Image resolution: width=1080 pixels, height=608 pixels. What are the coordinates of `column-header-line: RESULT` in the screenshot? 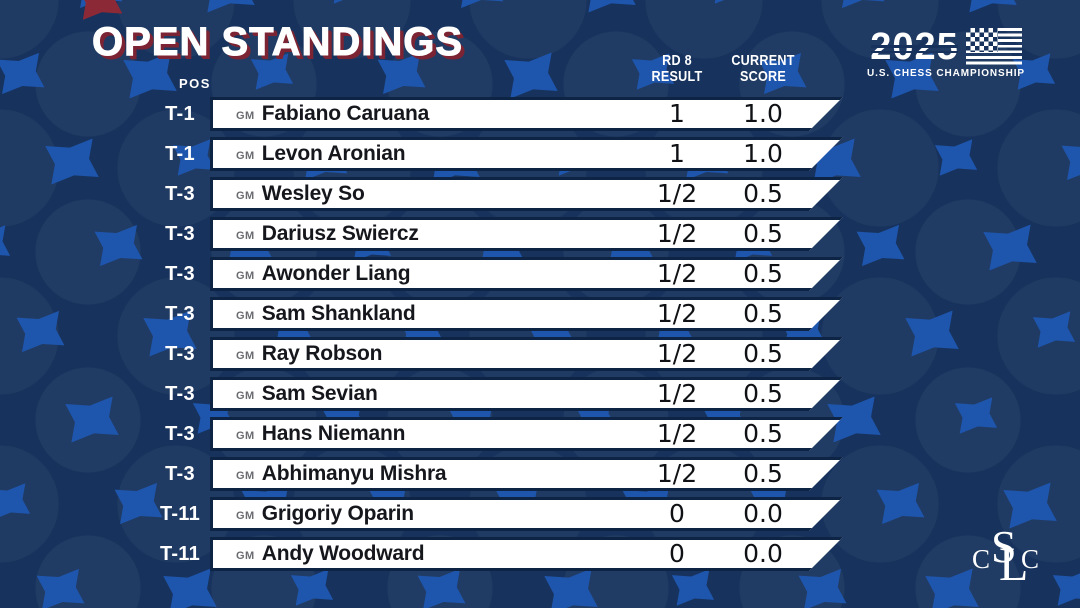 It's located at (677, 76).